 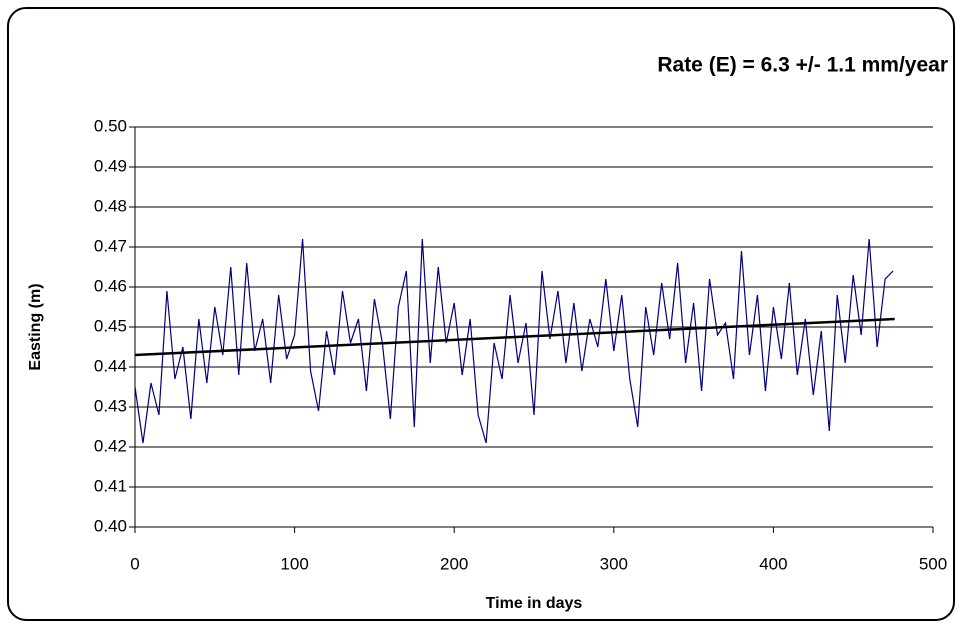 What do you see at coordinates (110, 125) in the screenshot?
I see `y-tick-label: 0.50` at bounding box center [110, 125].